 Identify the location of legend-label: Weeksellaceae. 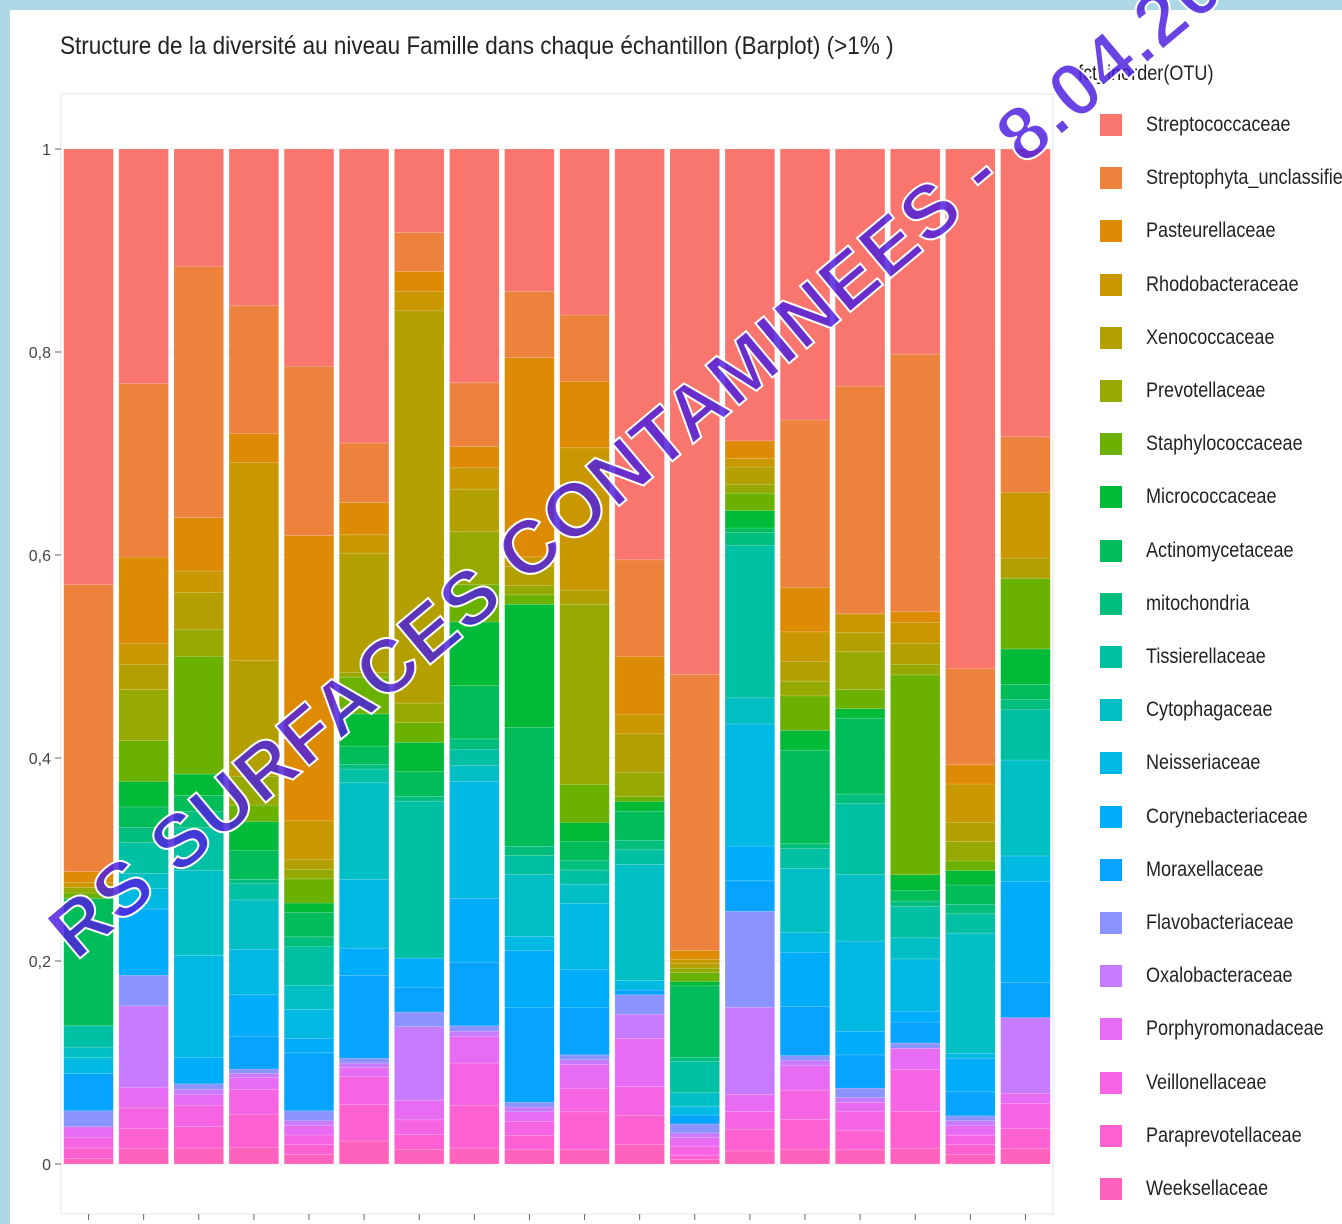
(1207, 1188).